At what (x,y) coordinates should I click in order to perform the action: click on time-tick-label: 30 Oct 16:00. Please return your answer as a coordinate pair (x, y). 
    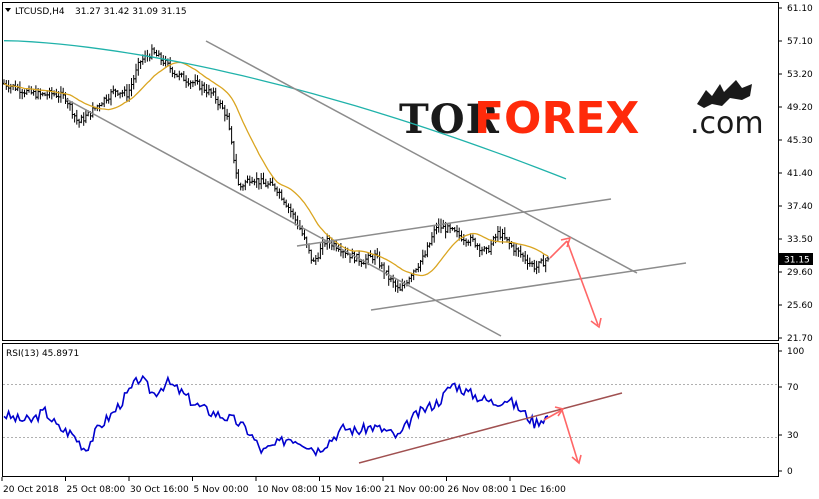
    Looking at the image, I should click on (159, 490).